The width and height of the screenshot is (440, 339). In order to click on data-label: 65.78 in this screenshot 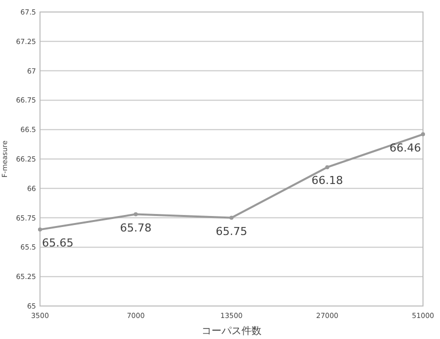, I will do `click(136, 227)`.